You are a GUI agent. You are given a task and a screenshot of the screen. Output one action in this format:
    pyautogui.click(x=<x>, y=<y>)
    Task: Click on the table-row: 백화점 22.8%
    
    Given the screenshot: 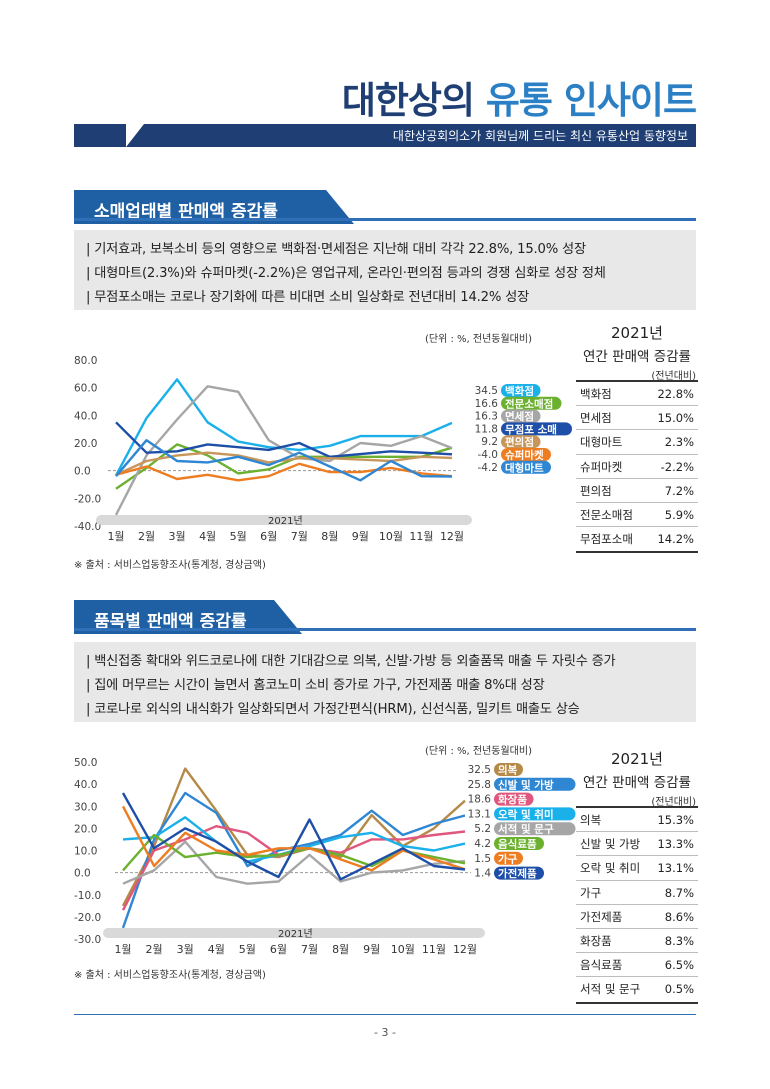 What is the action you would take?
    pyautogui.click(x=637, y=394)
    